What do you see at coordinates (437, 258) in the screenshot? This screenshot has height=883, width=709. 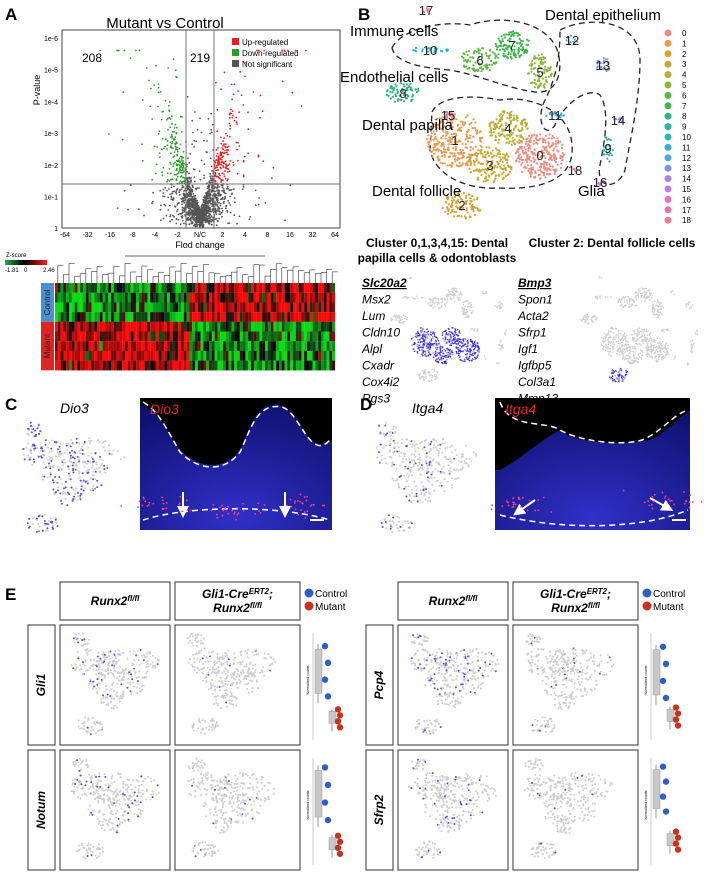 I see `subpanel-title: papilla cells & odontoblasts` at bounding box center [437, 258].